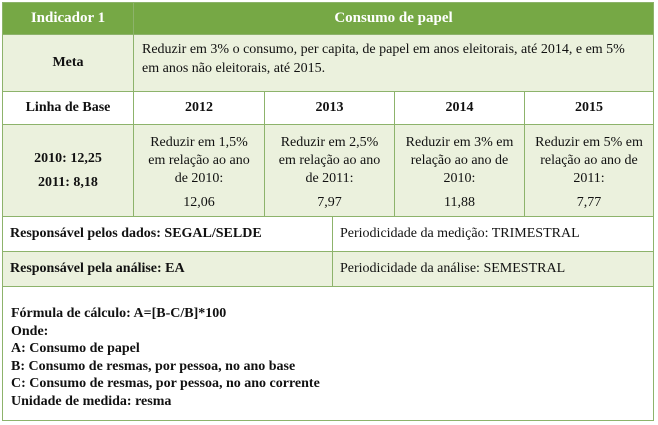 The image size is (658, 425). What do you see at coordinates (589, 202) in the screenshot?
I see `target-2015-value: 7,77` at bounding box center [589, 202].